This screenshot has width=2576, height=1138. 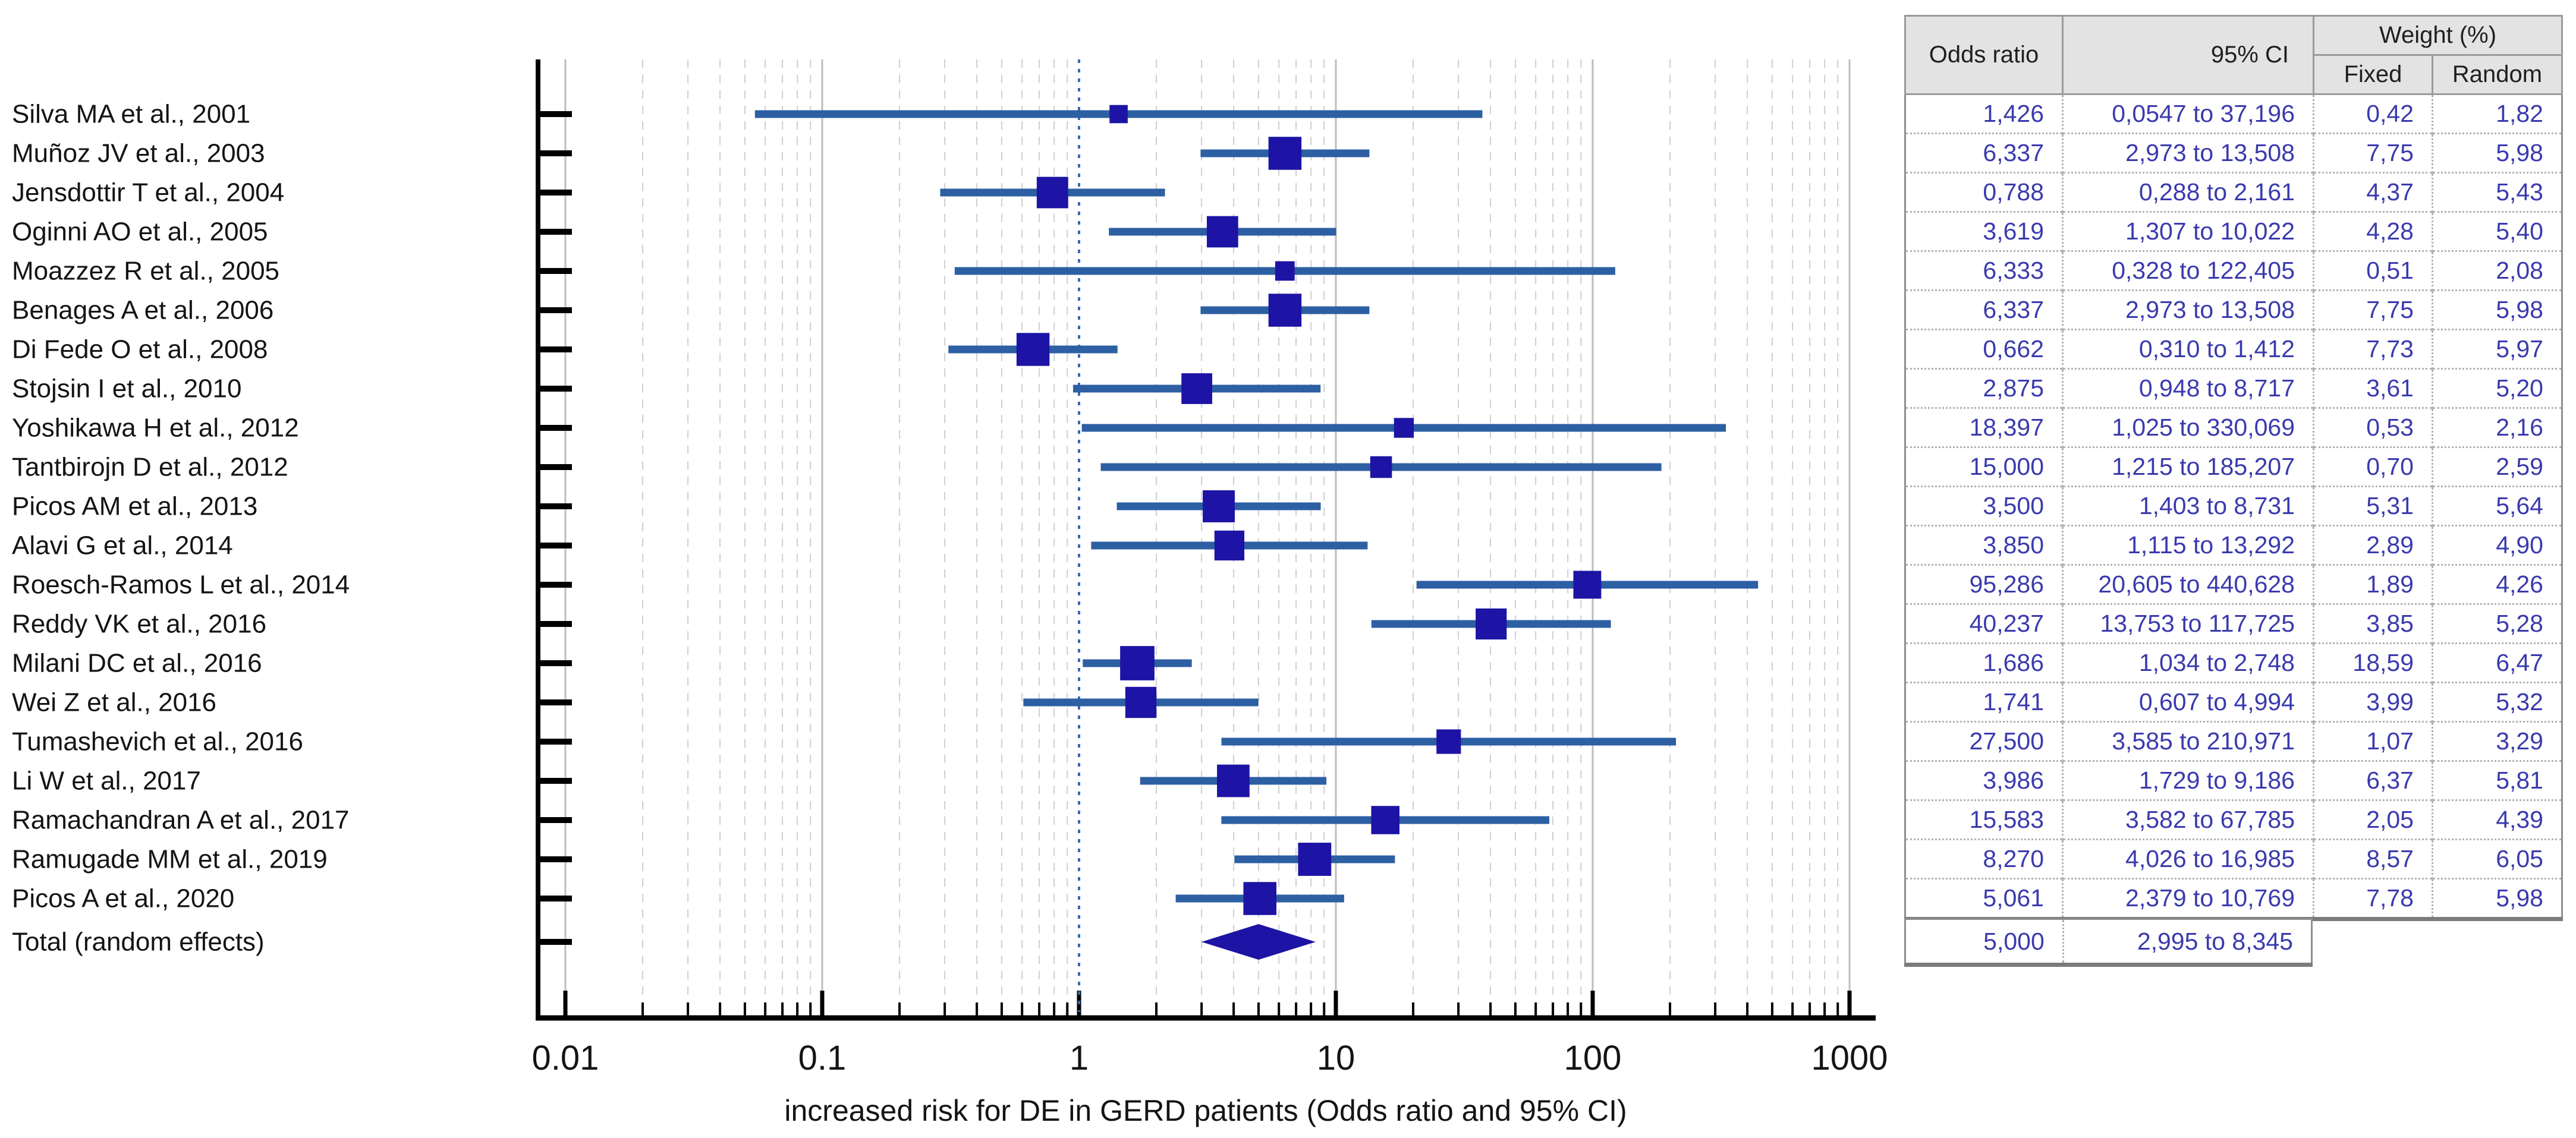 I want to click on odds-ratio-cell: 18,397, so click(x=1984, y=427).